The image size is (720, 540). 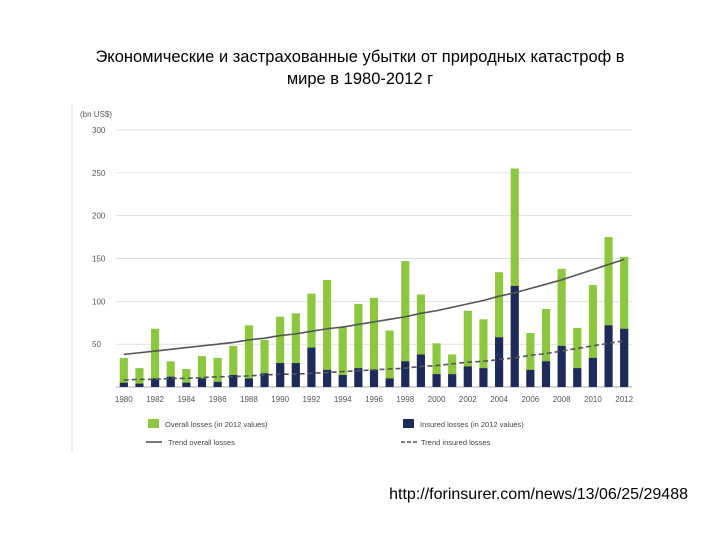 I want to click on bar-overall-1989, so click(x=264, y=363).